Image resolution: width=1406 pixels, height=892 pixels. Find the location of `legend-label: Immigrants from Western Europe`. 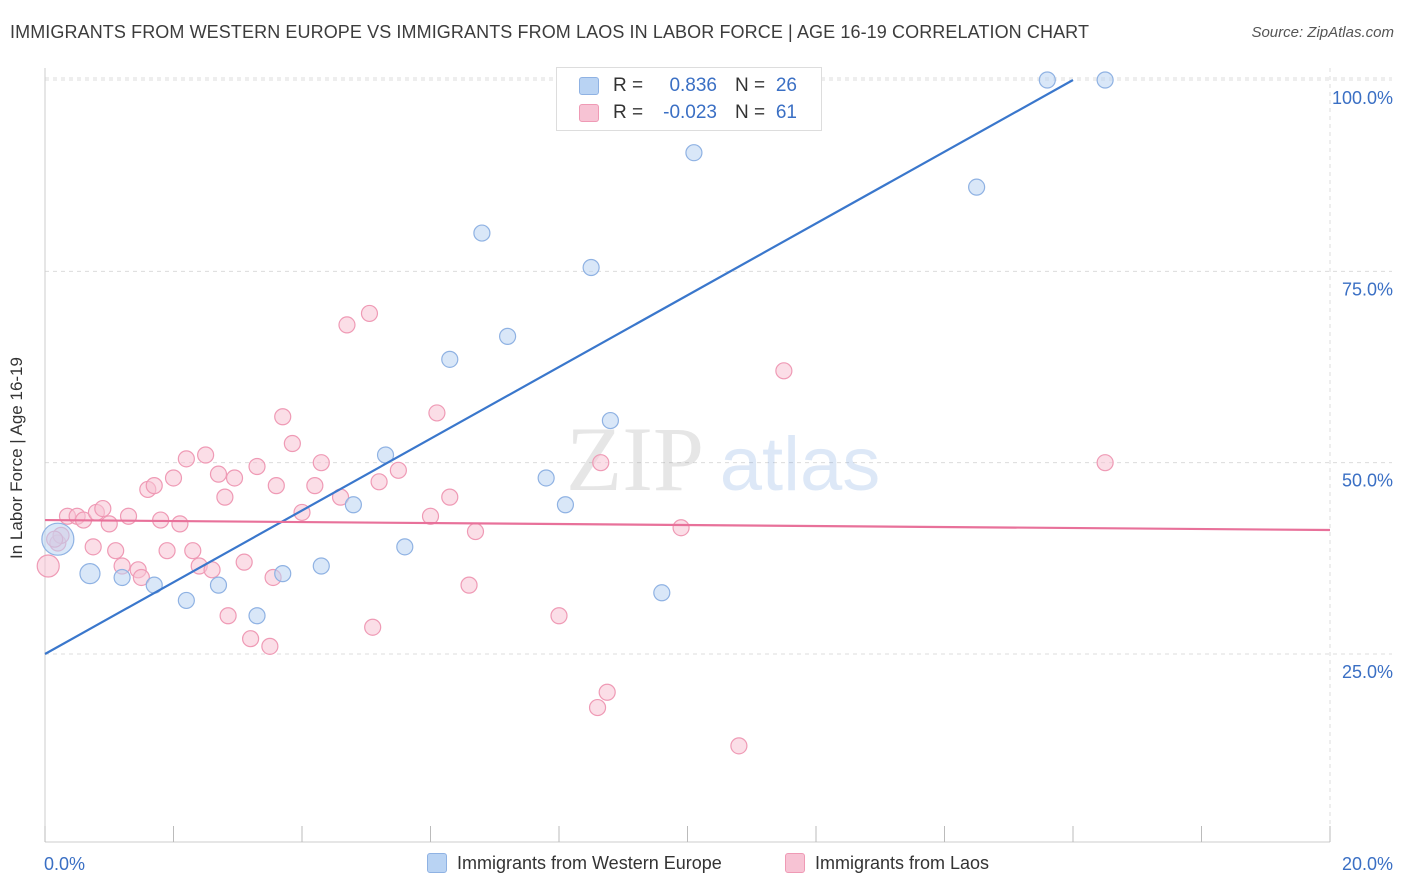

legend-label: Immigrants from Western Europe is located at coordinates (589, 863).